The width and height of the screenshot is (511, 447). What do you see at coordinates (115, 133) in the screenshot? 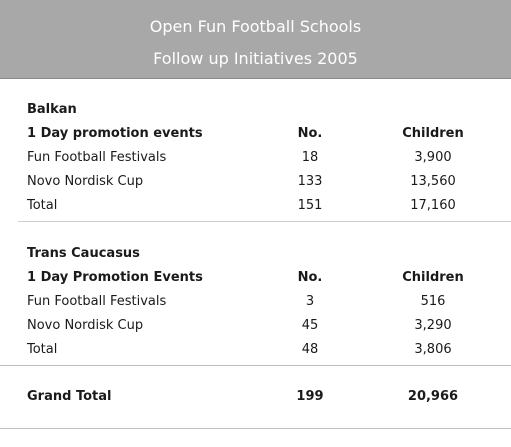
I see `events-heading: 1 Day promotion events` at bounding box center [115, 133].